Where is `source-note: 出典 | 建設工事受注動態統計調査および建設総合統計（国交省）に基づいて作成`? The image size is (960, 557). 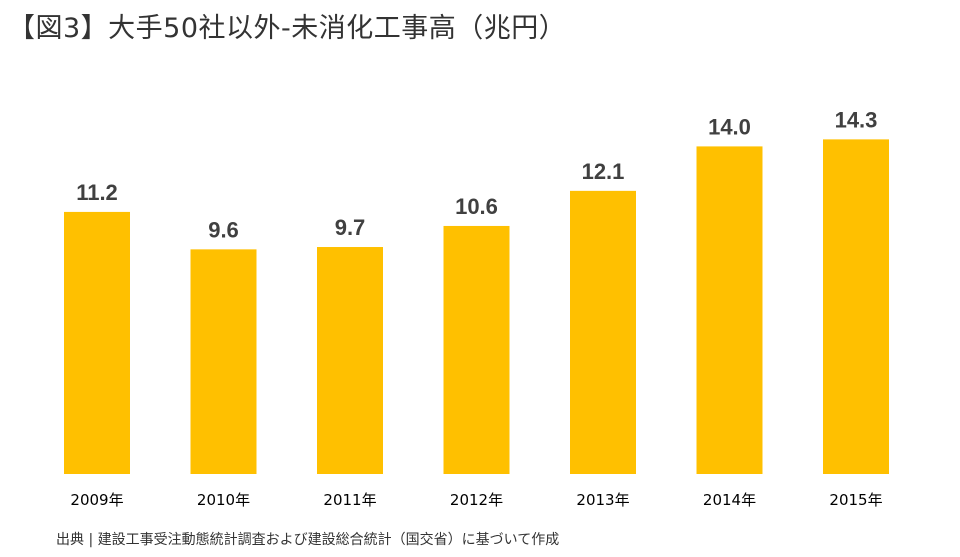
source-note: 出典 | 建設工事受注動態統計調査および建設総合統計（国交省）に基づいて作成 is located at coordinates (308, 540).